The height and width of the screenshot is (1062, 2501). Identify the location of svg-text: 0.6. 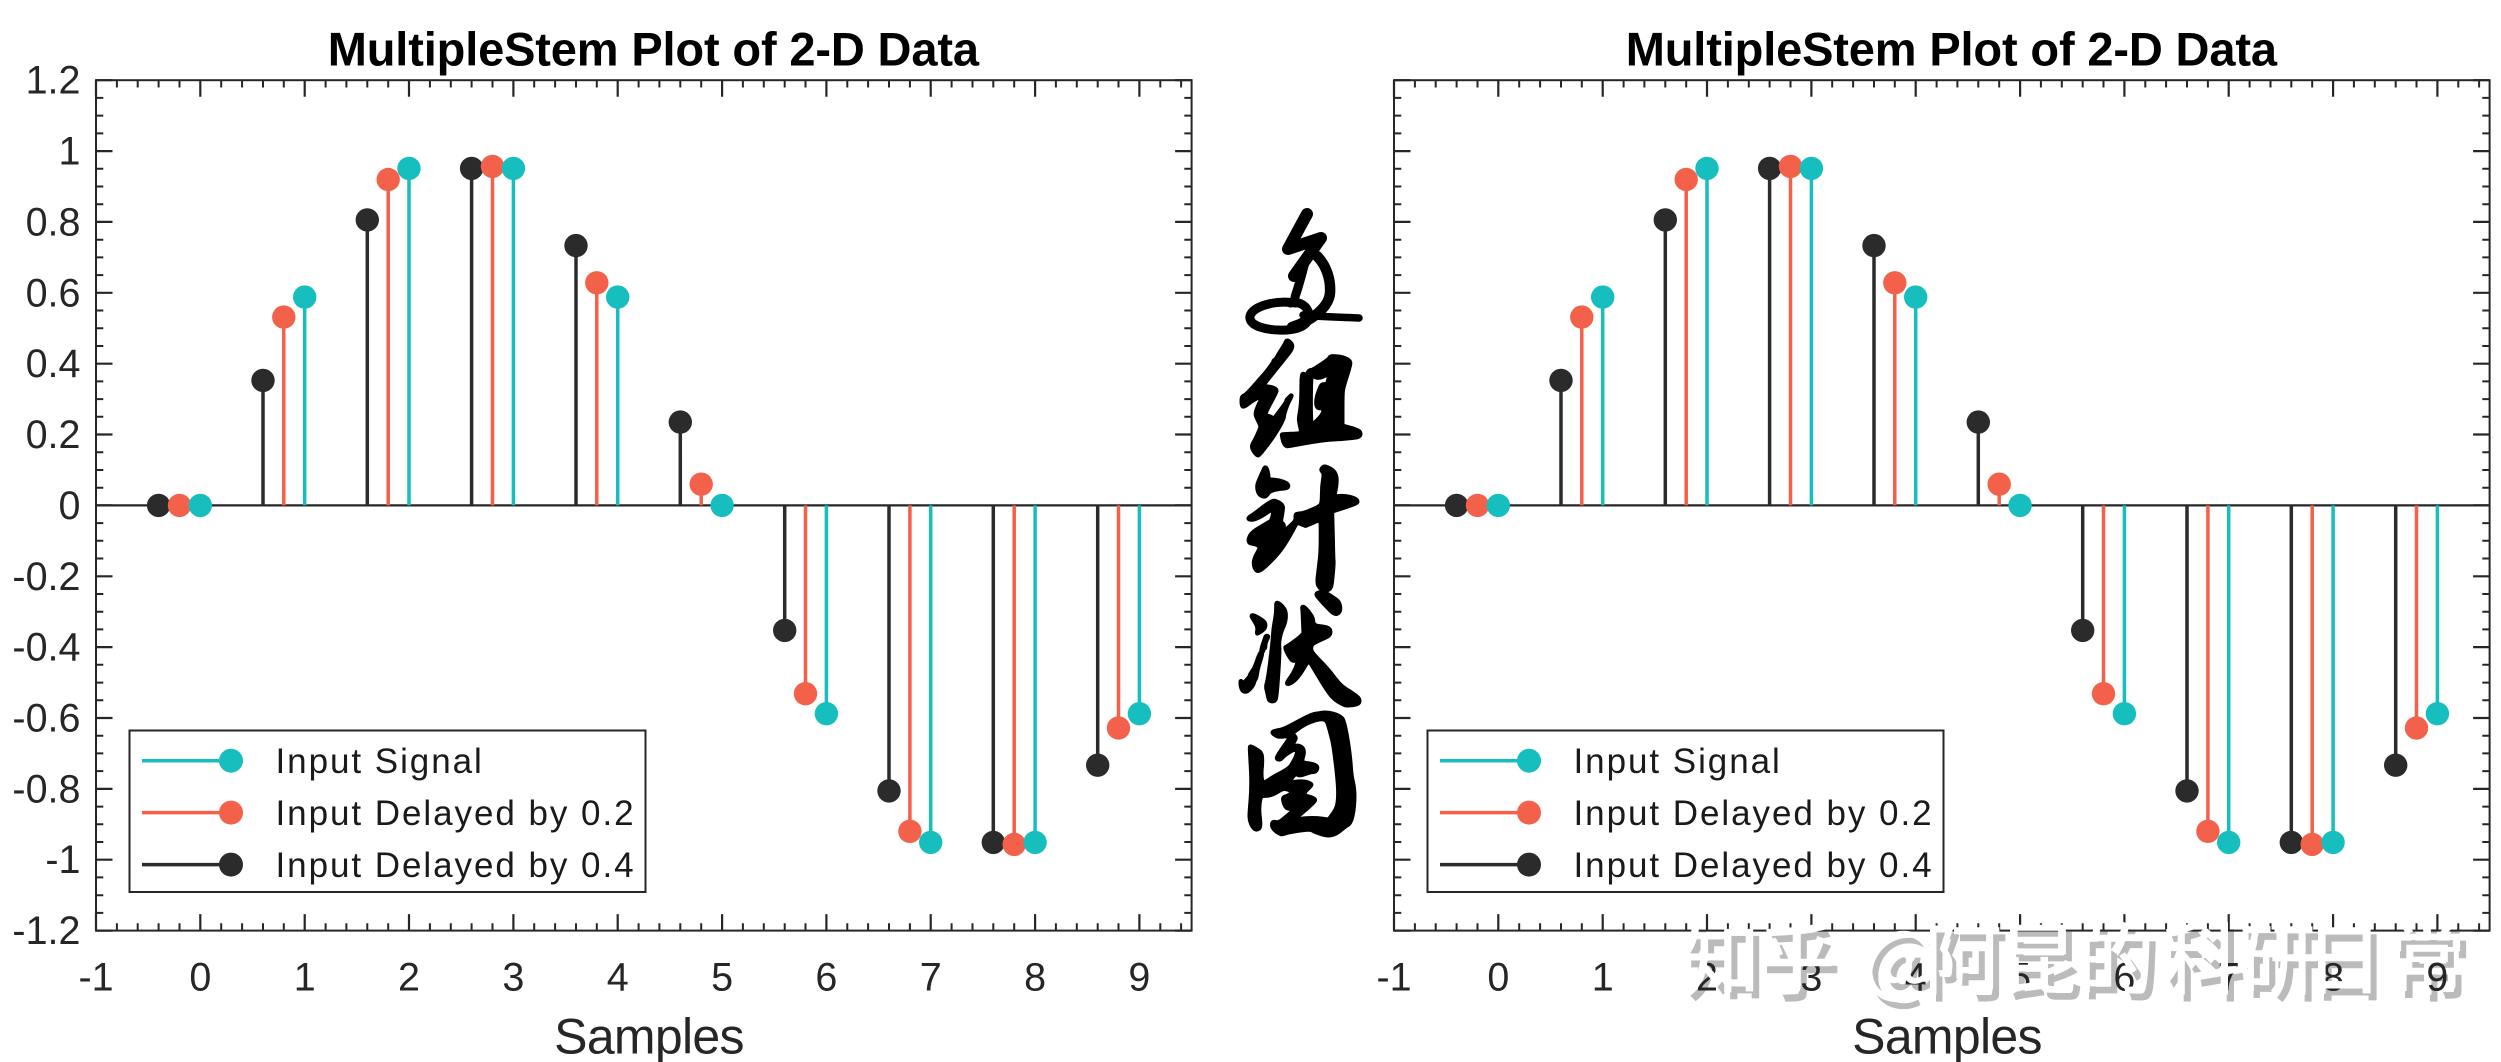
(53, 293).